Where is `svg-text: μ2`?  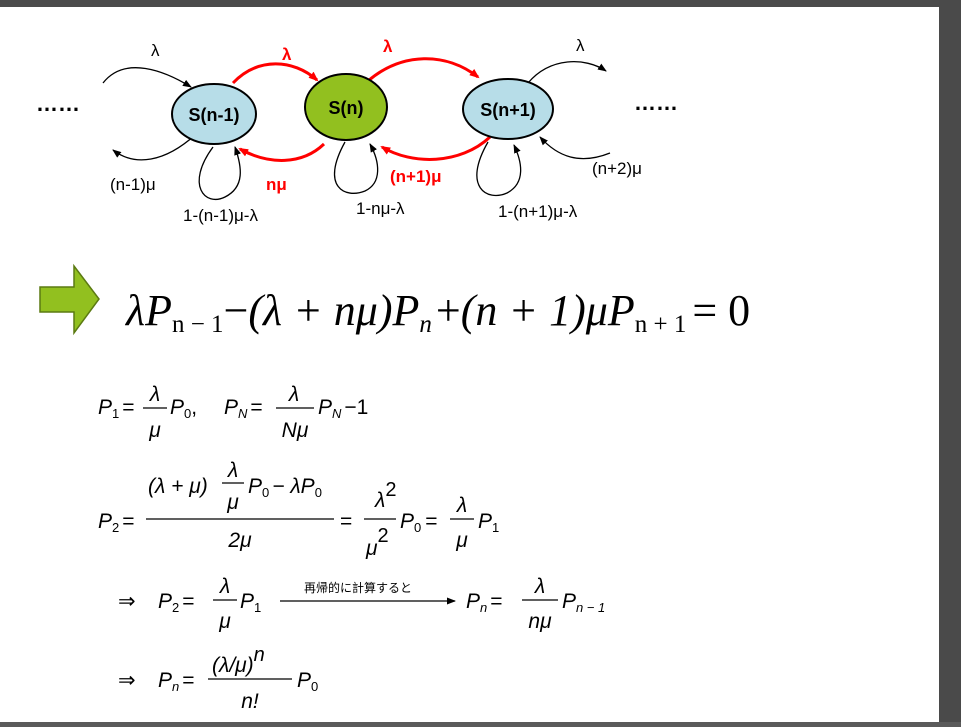 svg-text: μ2 is located at coordinates (377, 542).